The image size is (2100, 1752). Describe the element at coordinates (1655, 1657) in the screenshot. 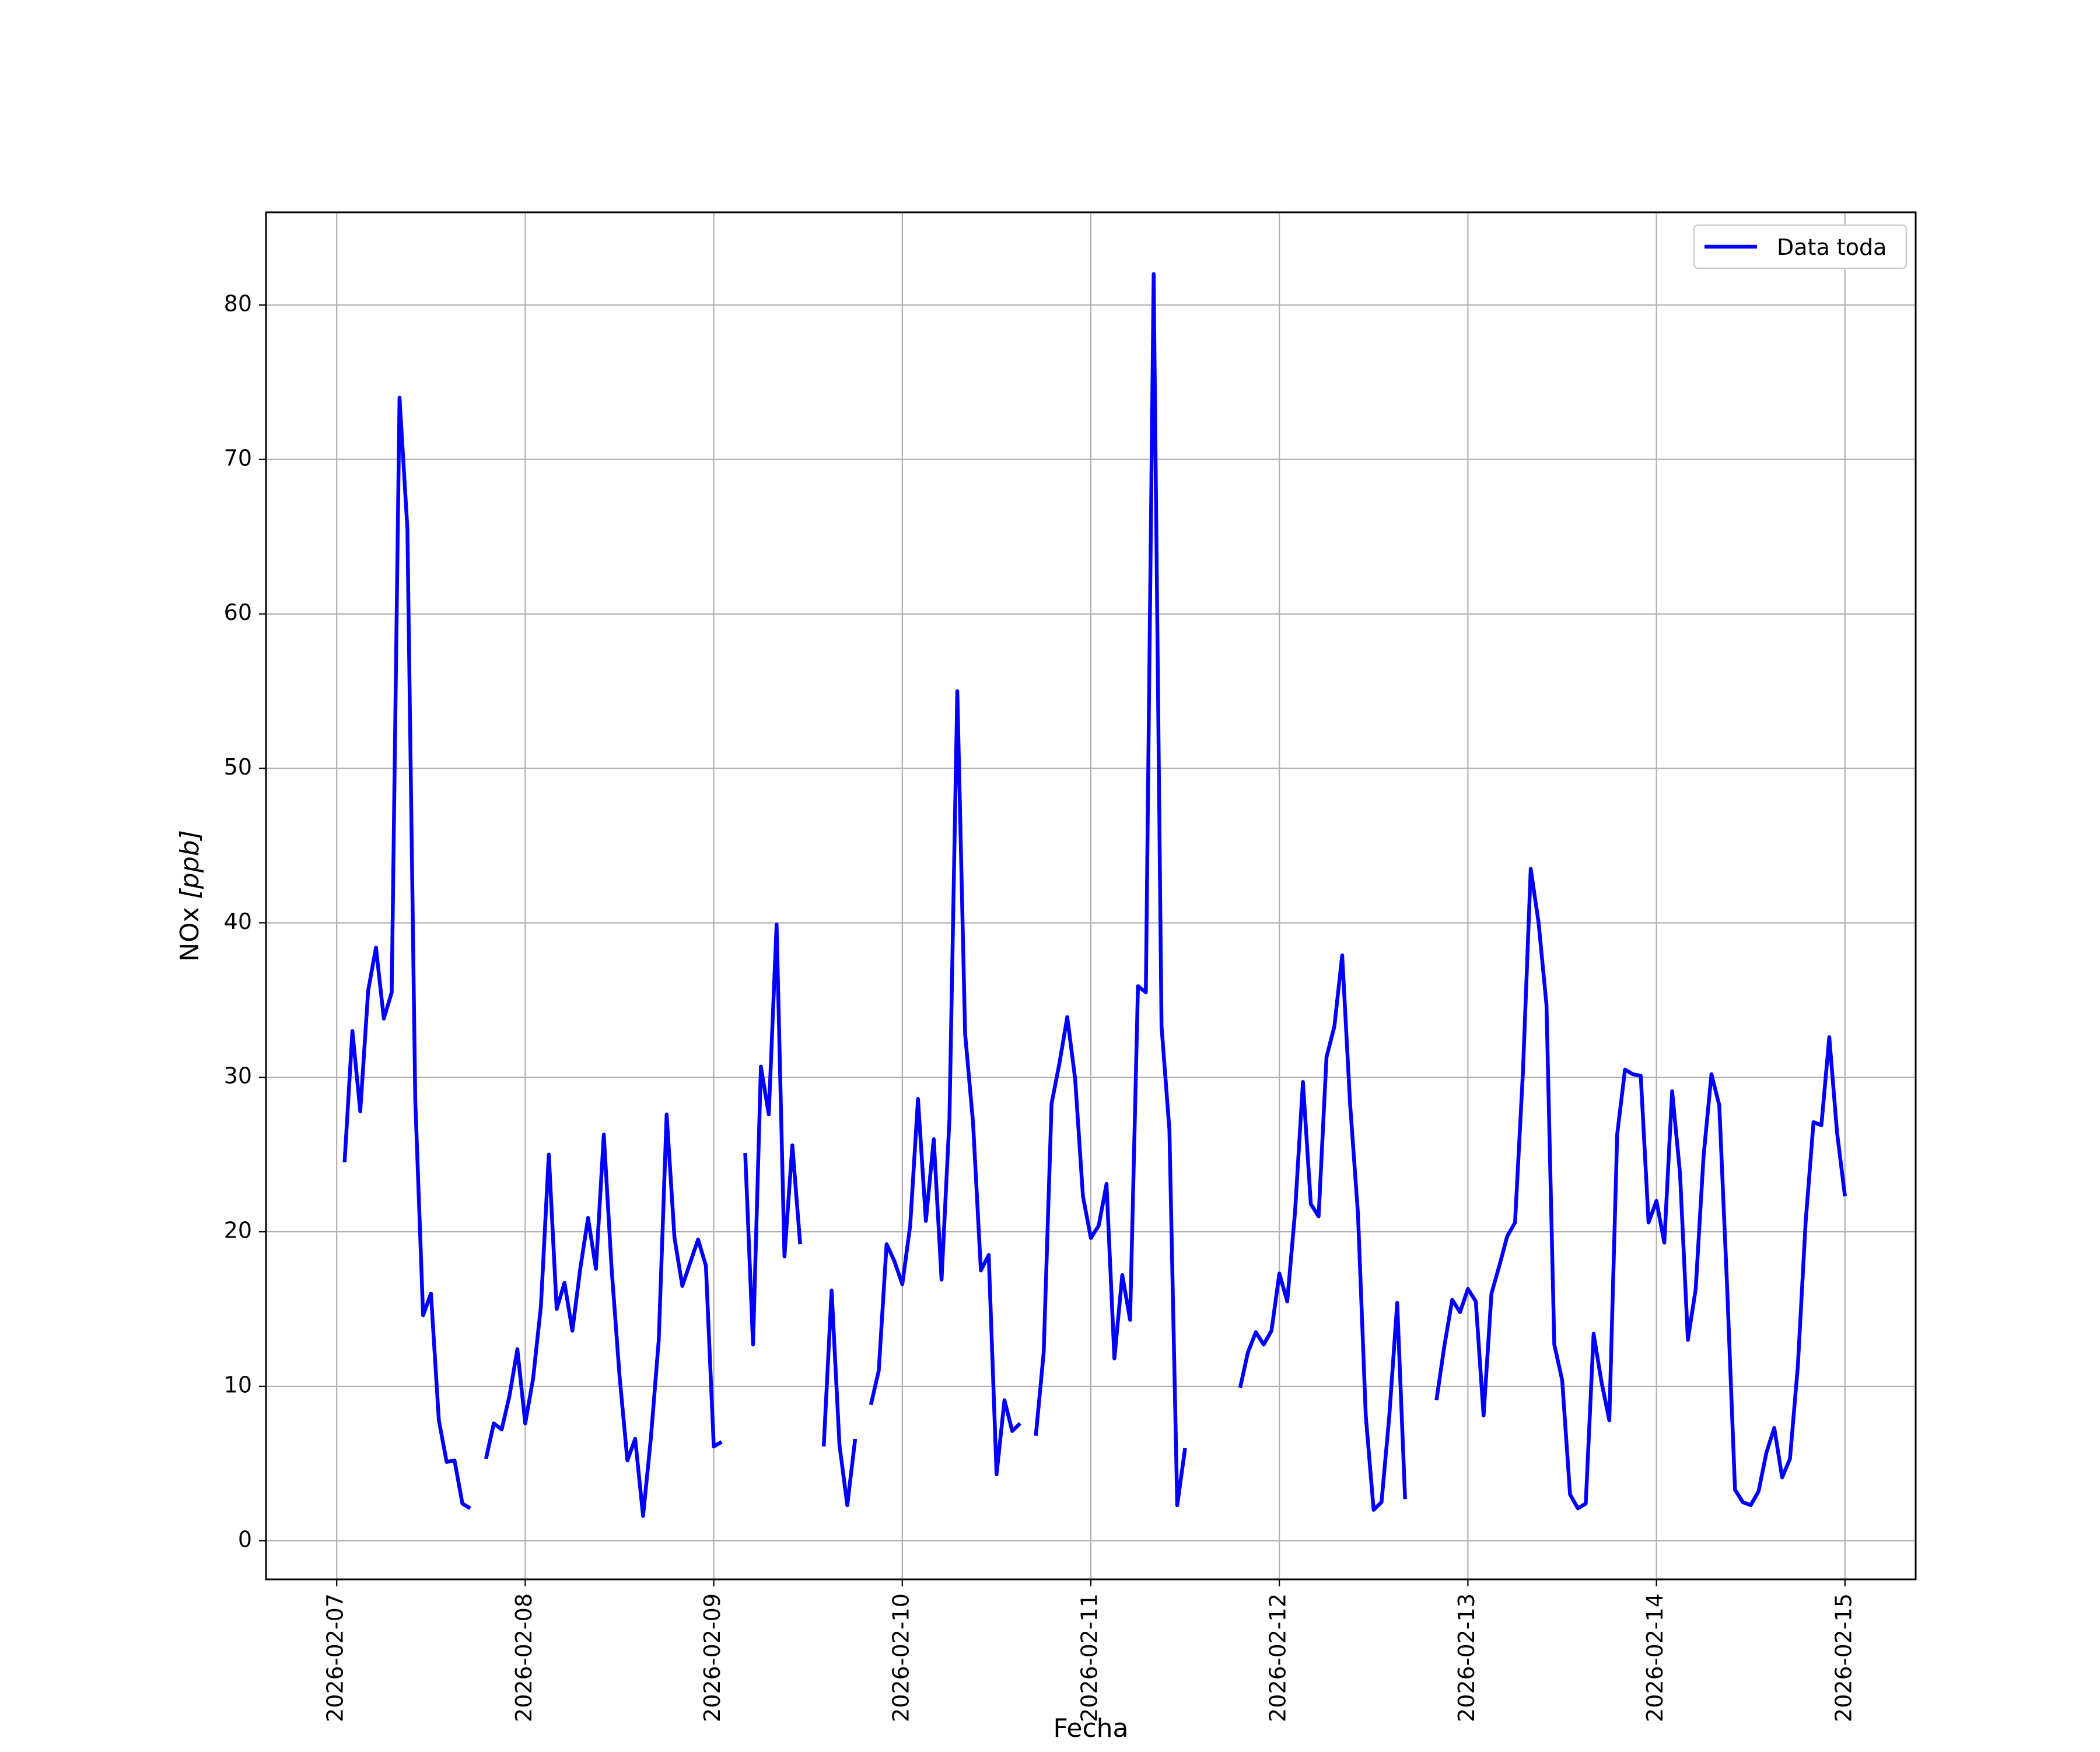

I see `x-tick-label-7: 2026-02-14` at that location.